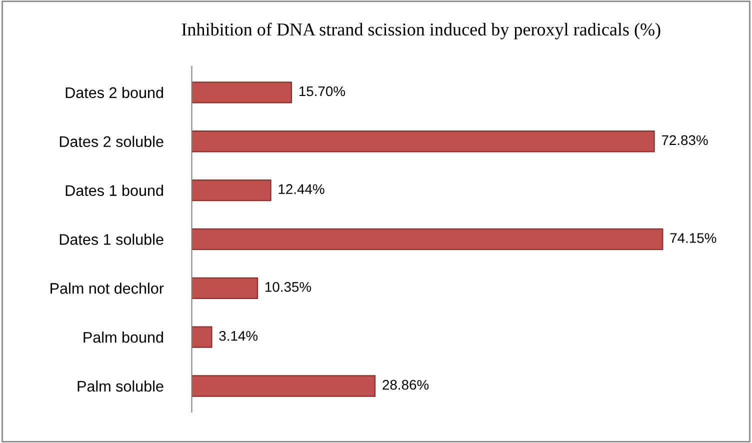 This screenshot has width=752, height=443. What do you see at coordinates (421, 31) in the screenshot?
I see `chart-title: Inhibition of DNA strand scission induced by peroxyl radicals (%)` at bounding box center [421, 31].